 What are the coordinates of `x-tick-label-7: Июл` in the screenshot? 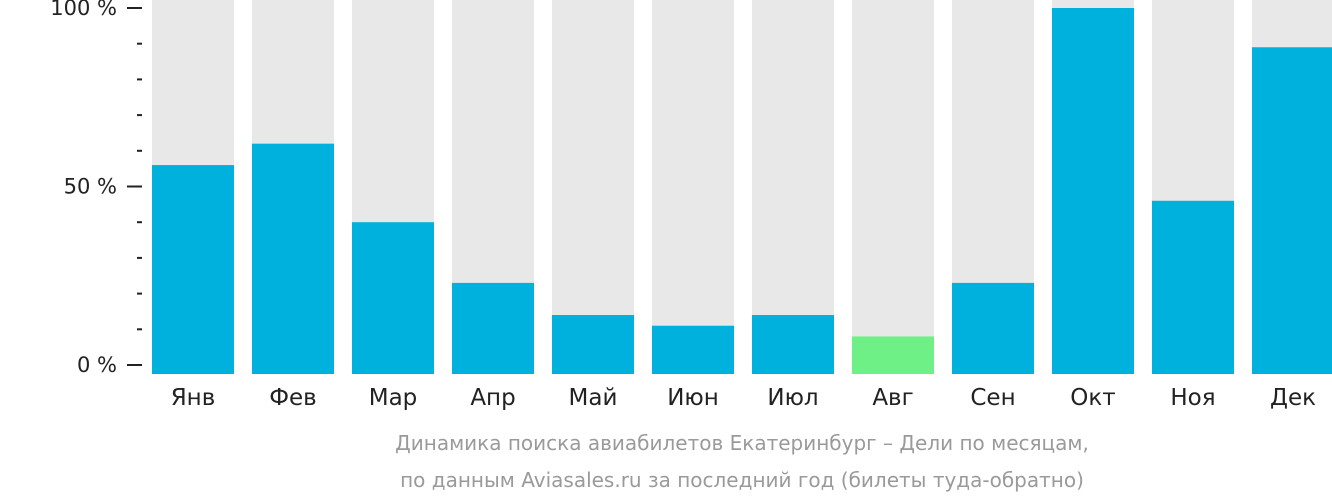 It's located at (792, 398).